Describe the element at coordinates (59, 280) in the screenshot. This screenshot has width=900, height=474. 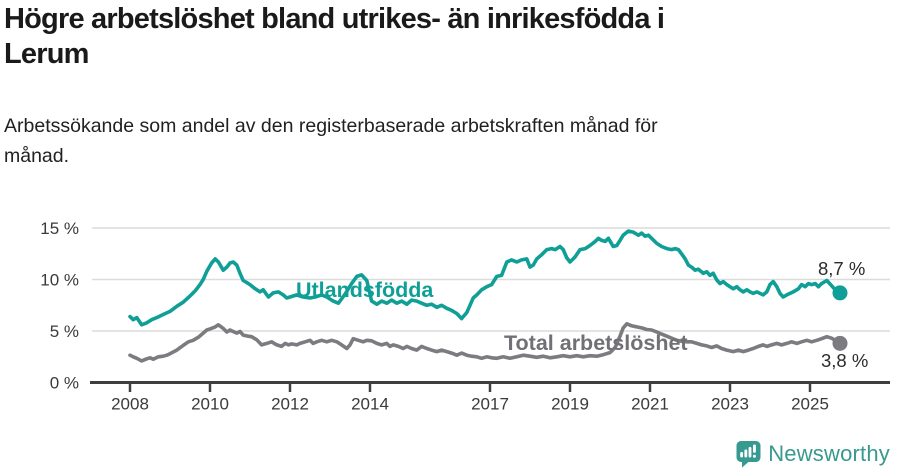
I see `y-tick-label: 10 %` at that location.